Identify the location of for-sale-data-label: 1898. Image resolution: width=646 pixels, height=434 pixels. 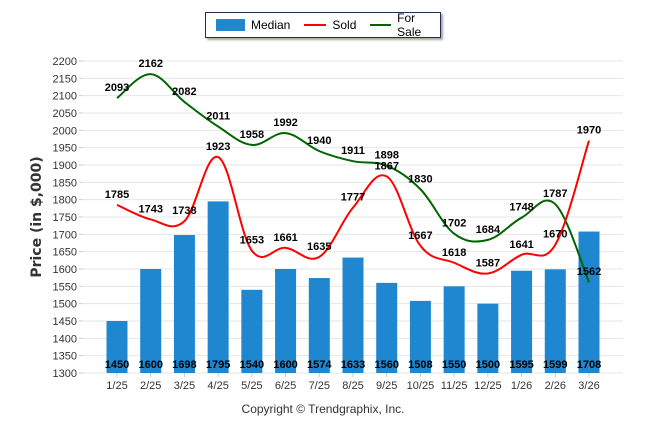
(386, 156).